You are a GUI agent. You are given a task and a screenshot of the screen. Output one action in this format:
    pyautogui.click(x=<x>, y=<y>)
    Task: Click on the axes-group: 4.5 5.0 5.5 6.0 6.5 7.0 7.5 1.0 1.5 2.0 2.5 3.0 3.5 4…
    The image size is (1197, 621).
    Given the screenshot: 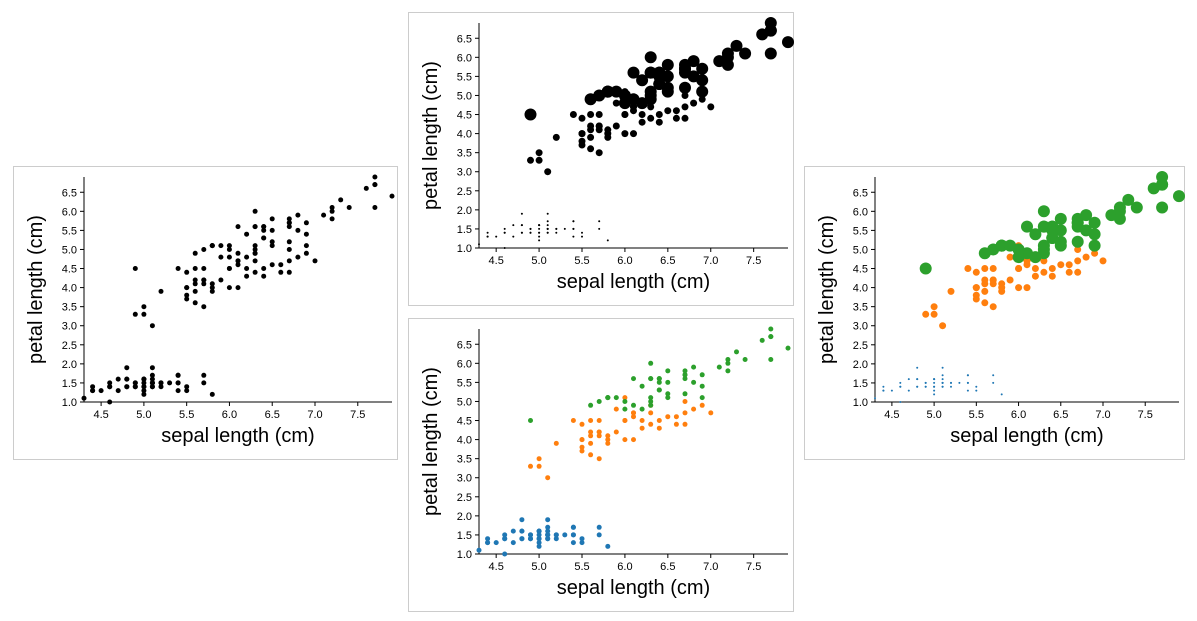 What is the action you would take?
    pyautogui.click(x=622, y=145)
    